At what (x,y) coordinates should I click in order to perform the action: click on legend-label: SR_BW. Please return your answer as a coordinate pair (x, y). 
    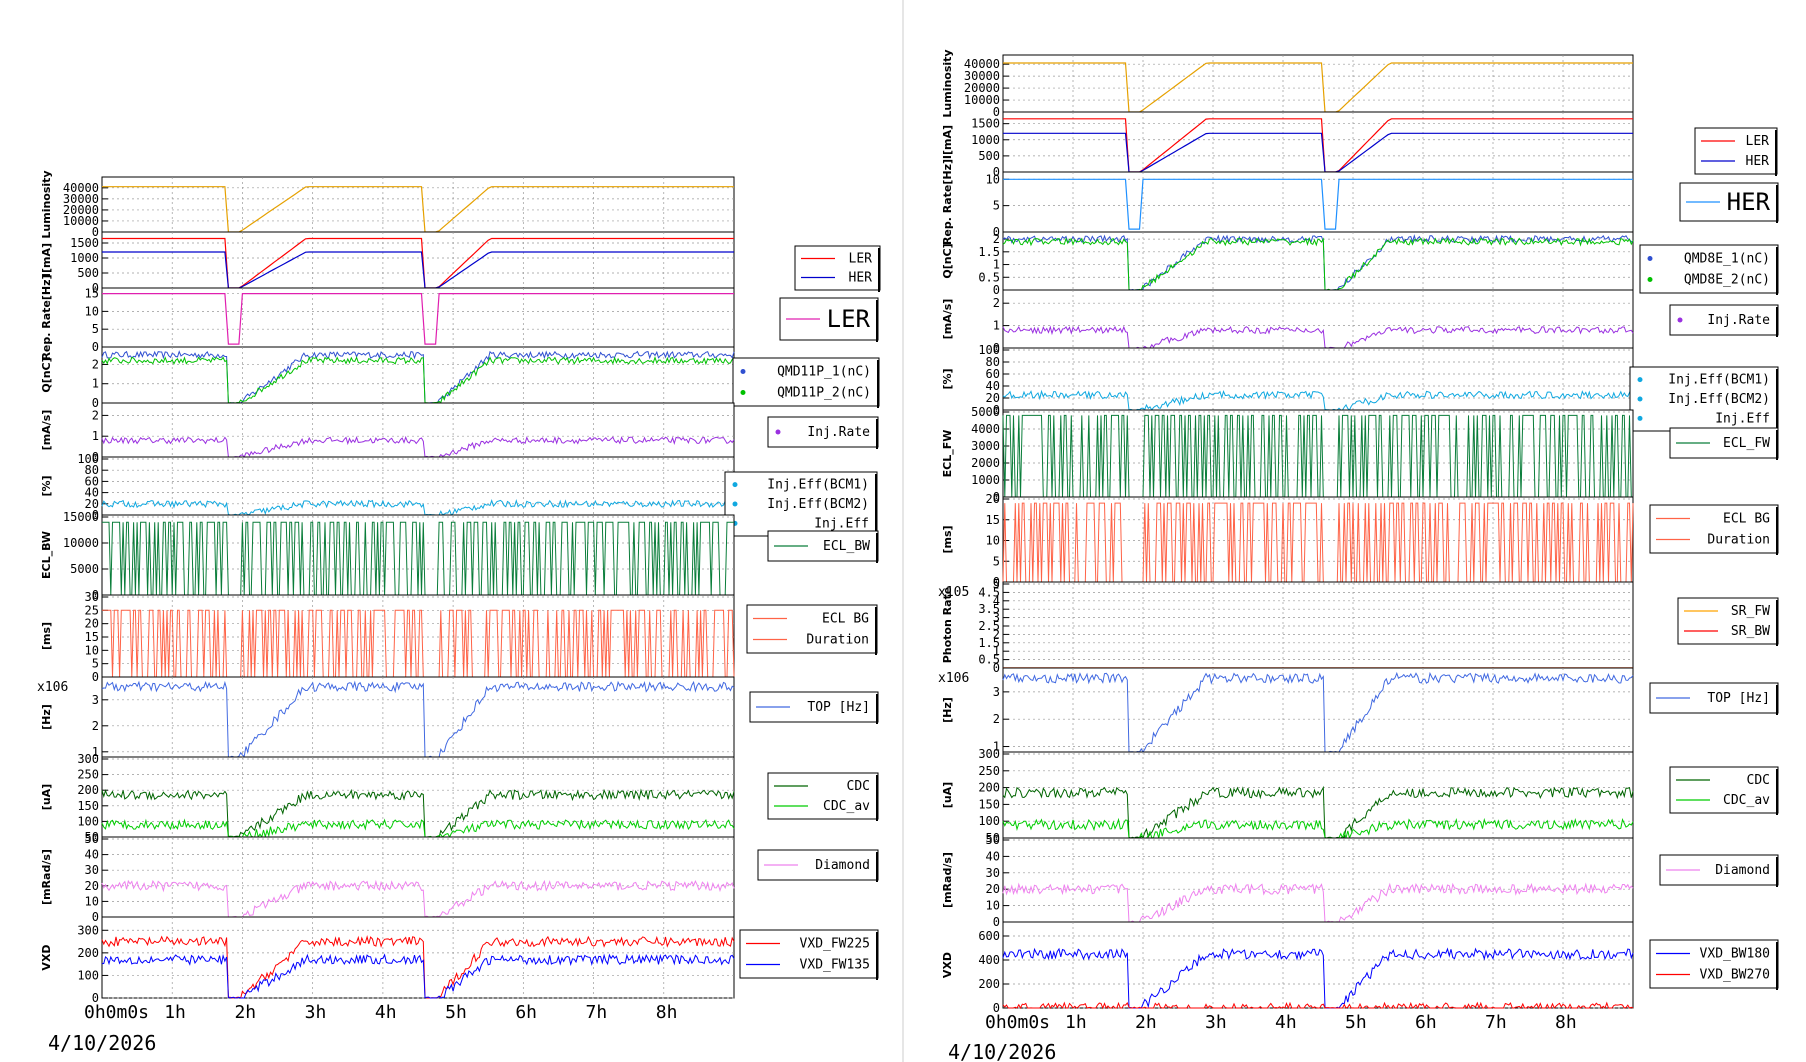
    Looking at the image, I should click on (1750, 631).